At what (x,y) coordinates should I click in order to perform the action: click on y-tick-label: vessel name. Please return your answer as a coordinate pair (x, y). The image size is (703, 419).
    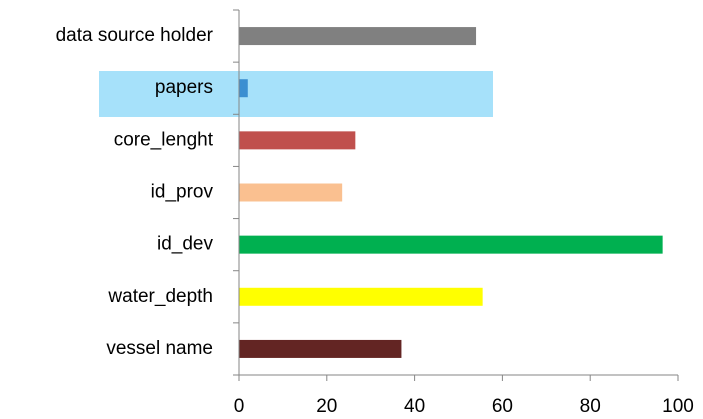
    Looking at the image, I should click on (159, 348).